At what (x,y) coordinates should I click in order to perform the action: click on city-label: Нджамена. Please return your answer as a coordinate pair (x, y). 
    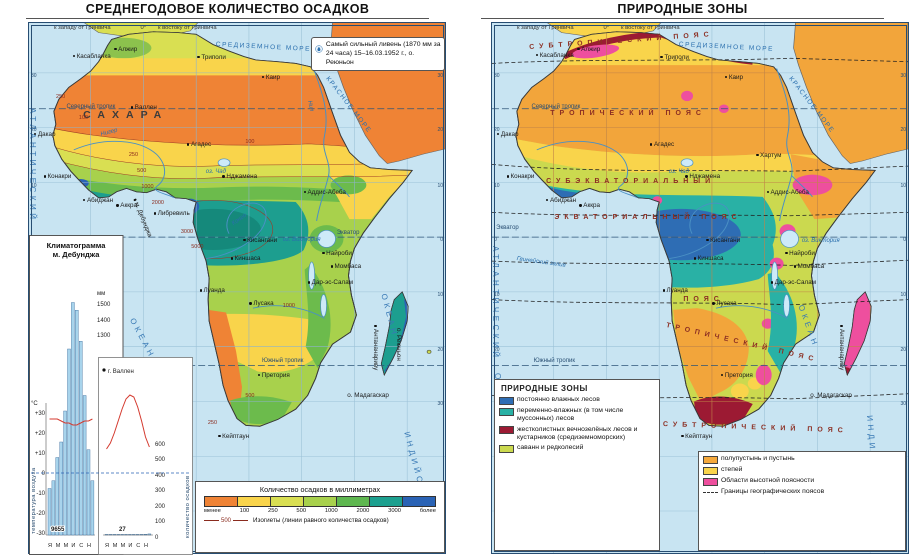
    Looking at the image, I should click on (702, 176).